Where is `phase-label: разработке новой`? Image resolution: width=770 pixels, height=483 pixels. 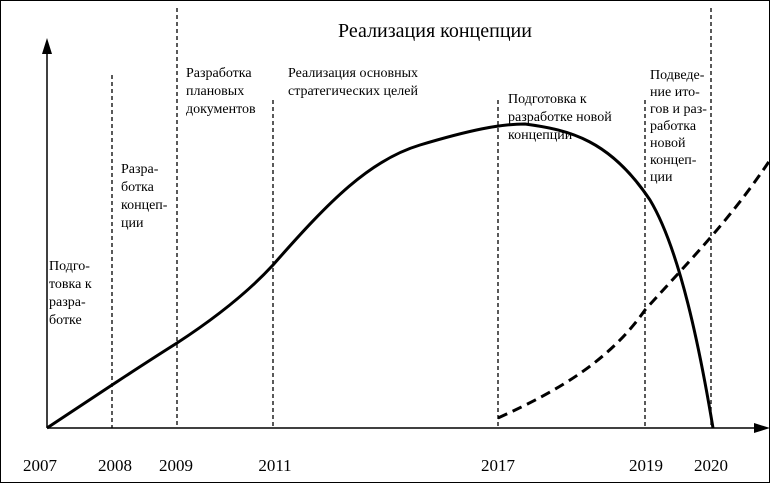 phase-label: разработке новой is located at coordinates (560, 117).